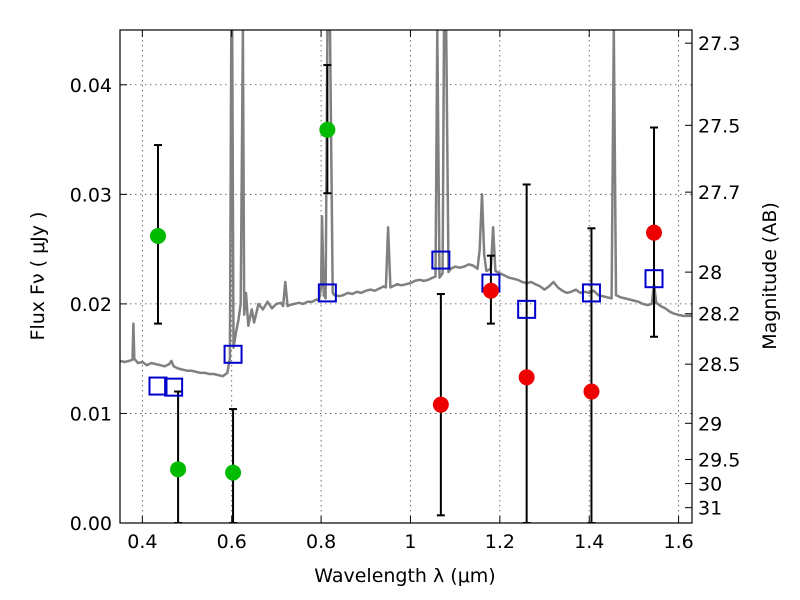 The height and width of the screenshot is (600, 800). What do you see at coordinates (719, 193) in the screenshot?
I see `right-tick-label: 27.7` at bounding box center [719, 193].